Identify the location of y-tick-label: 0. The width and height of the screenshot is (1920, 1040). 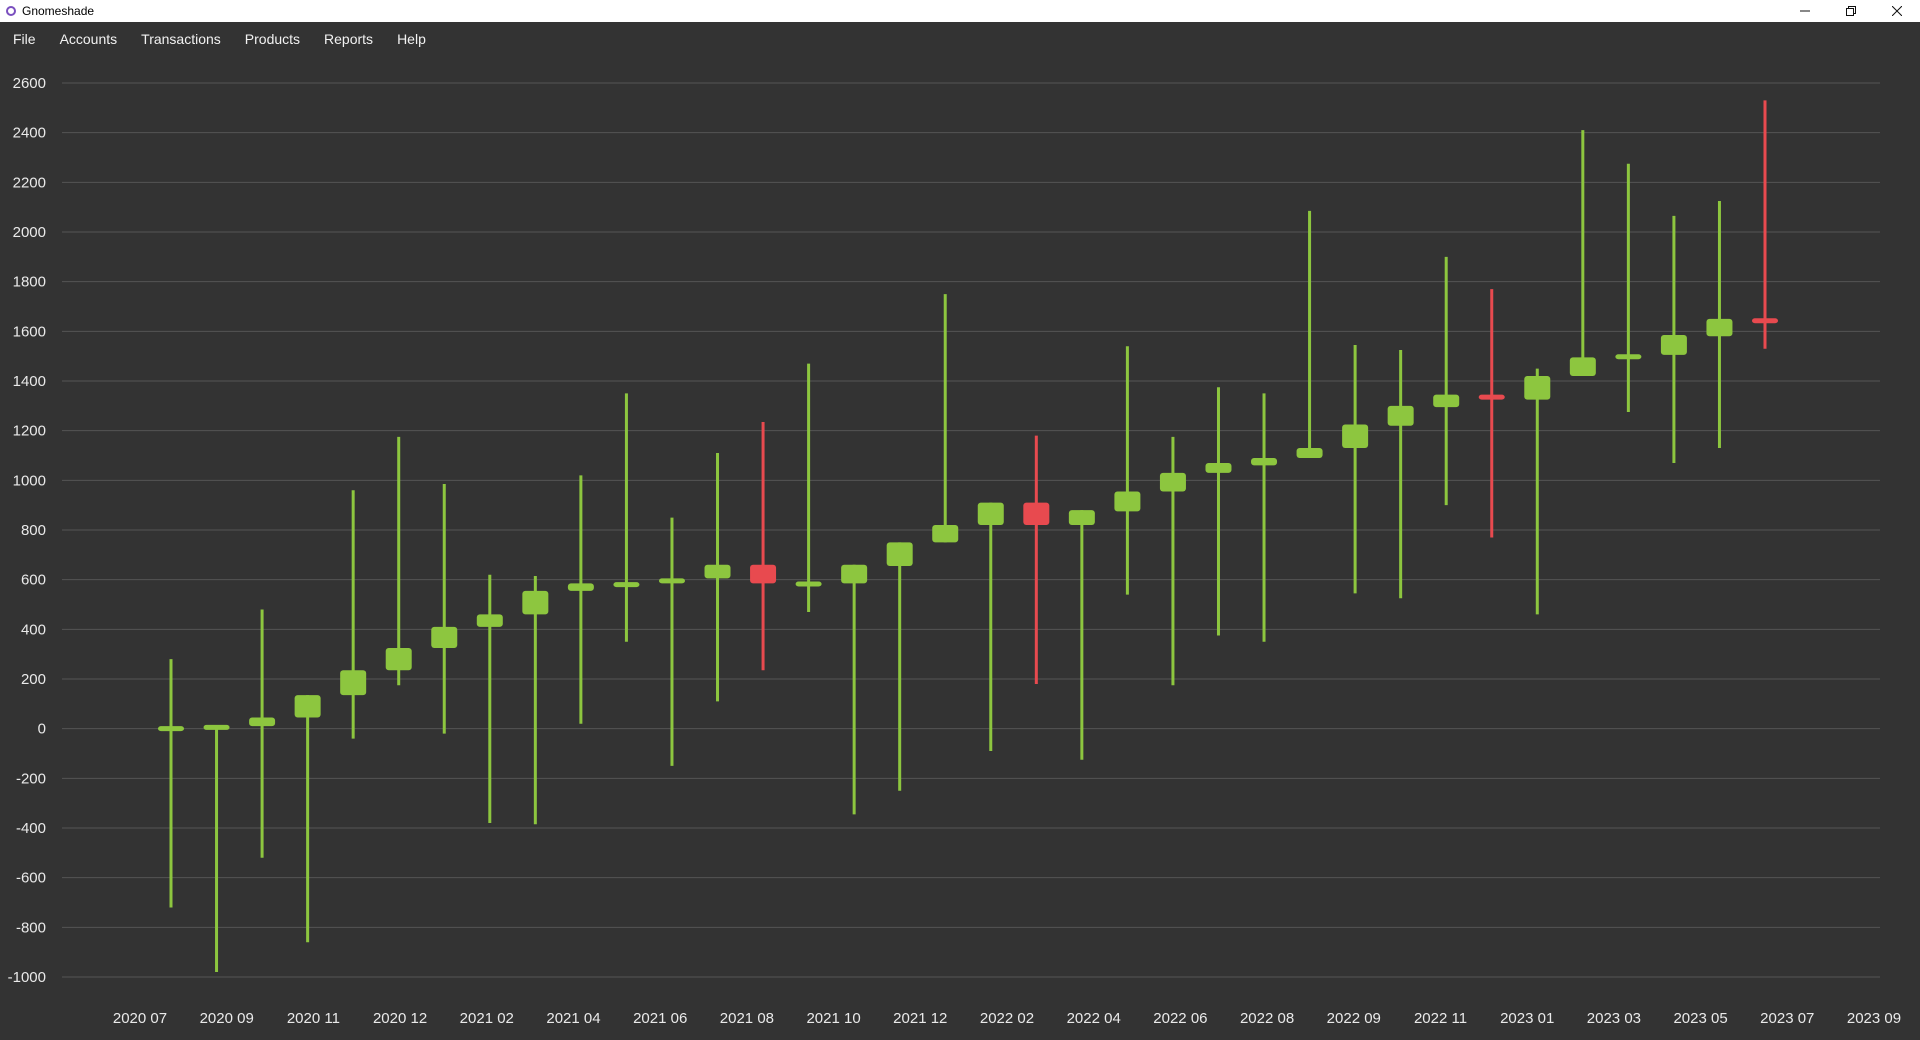
(42, 729).